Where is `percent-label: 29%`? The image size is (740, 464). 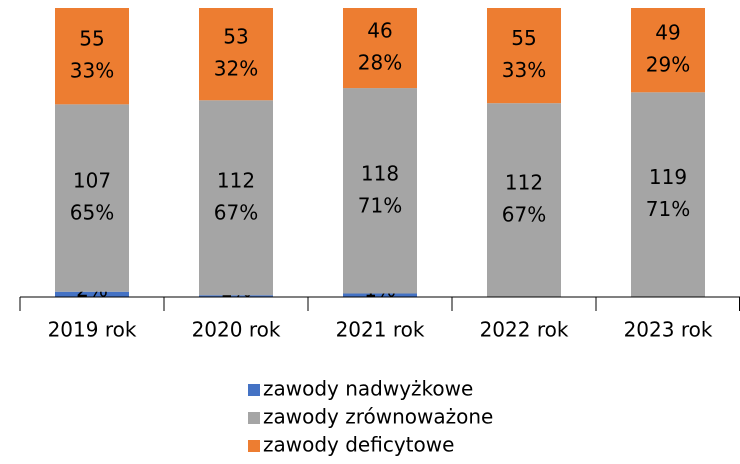 percent-label: 29% is located at coordinates (668, 65).